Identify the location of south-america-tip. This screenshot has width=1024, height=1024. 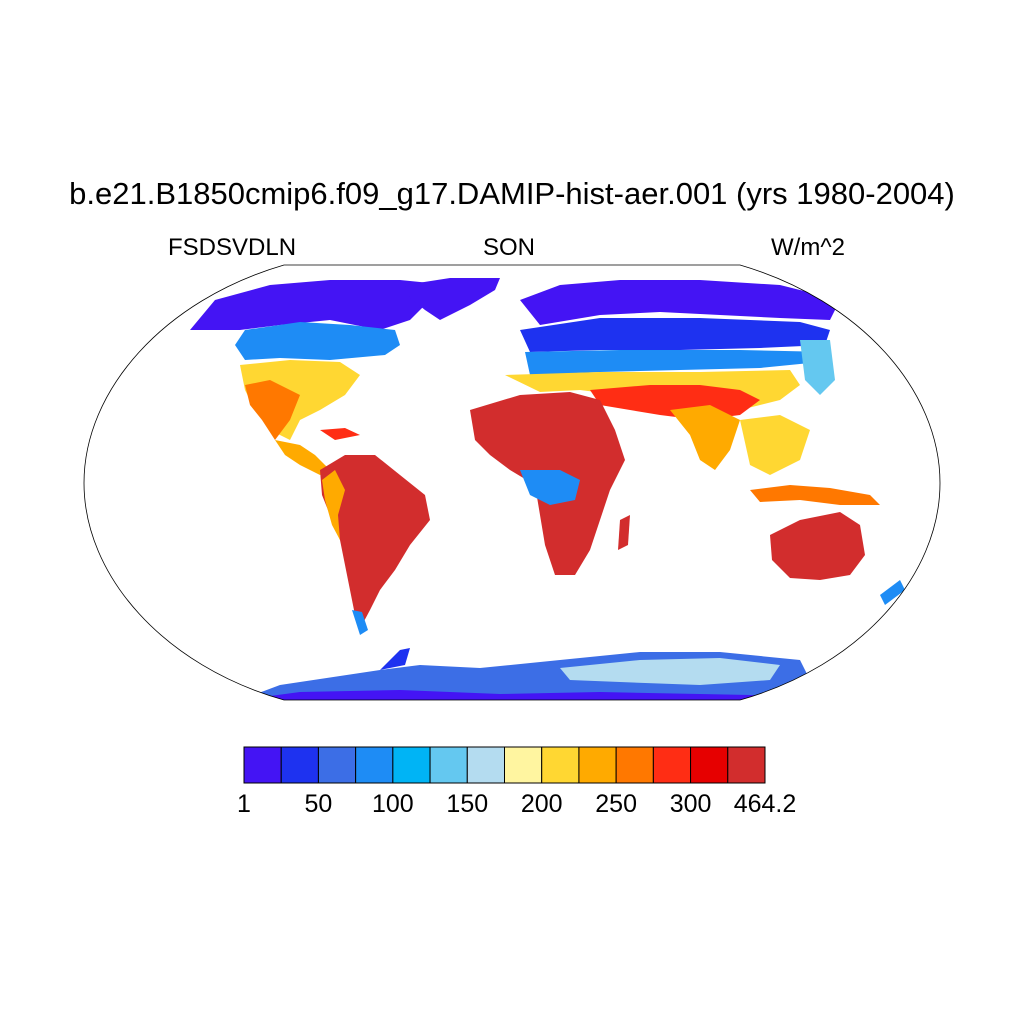
(360, 622).